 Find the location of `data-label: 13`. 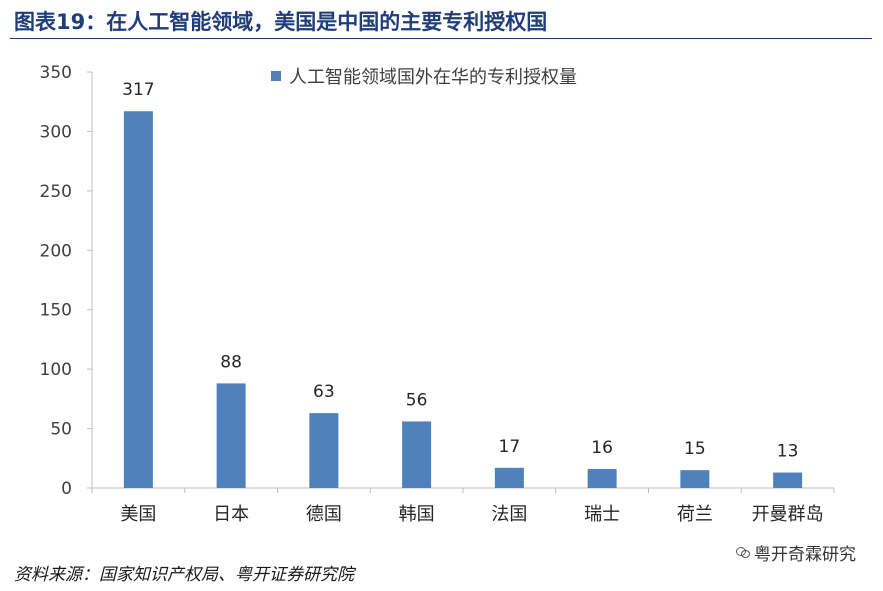

data-label: 13 is located at coordinates (788, 452).